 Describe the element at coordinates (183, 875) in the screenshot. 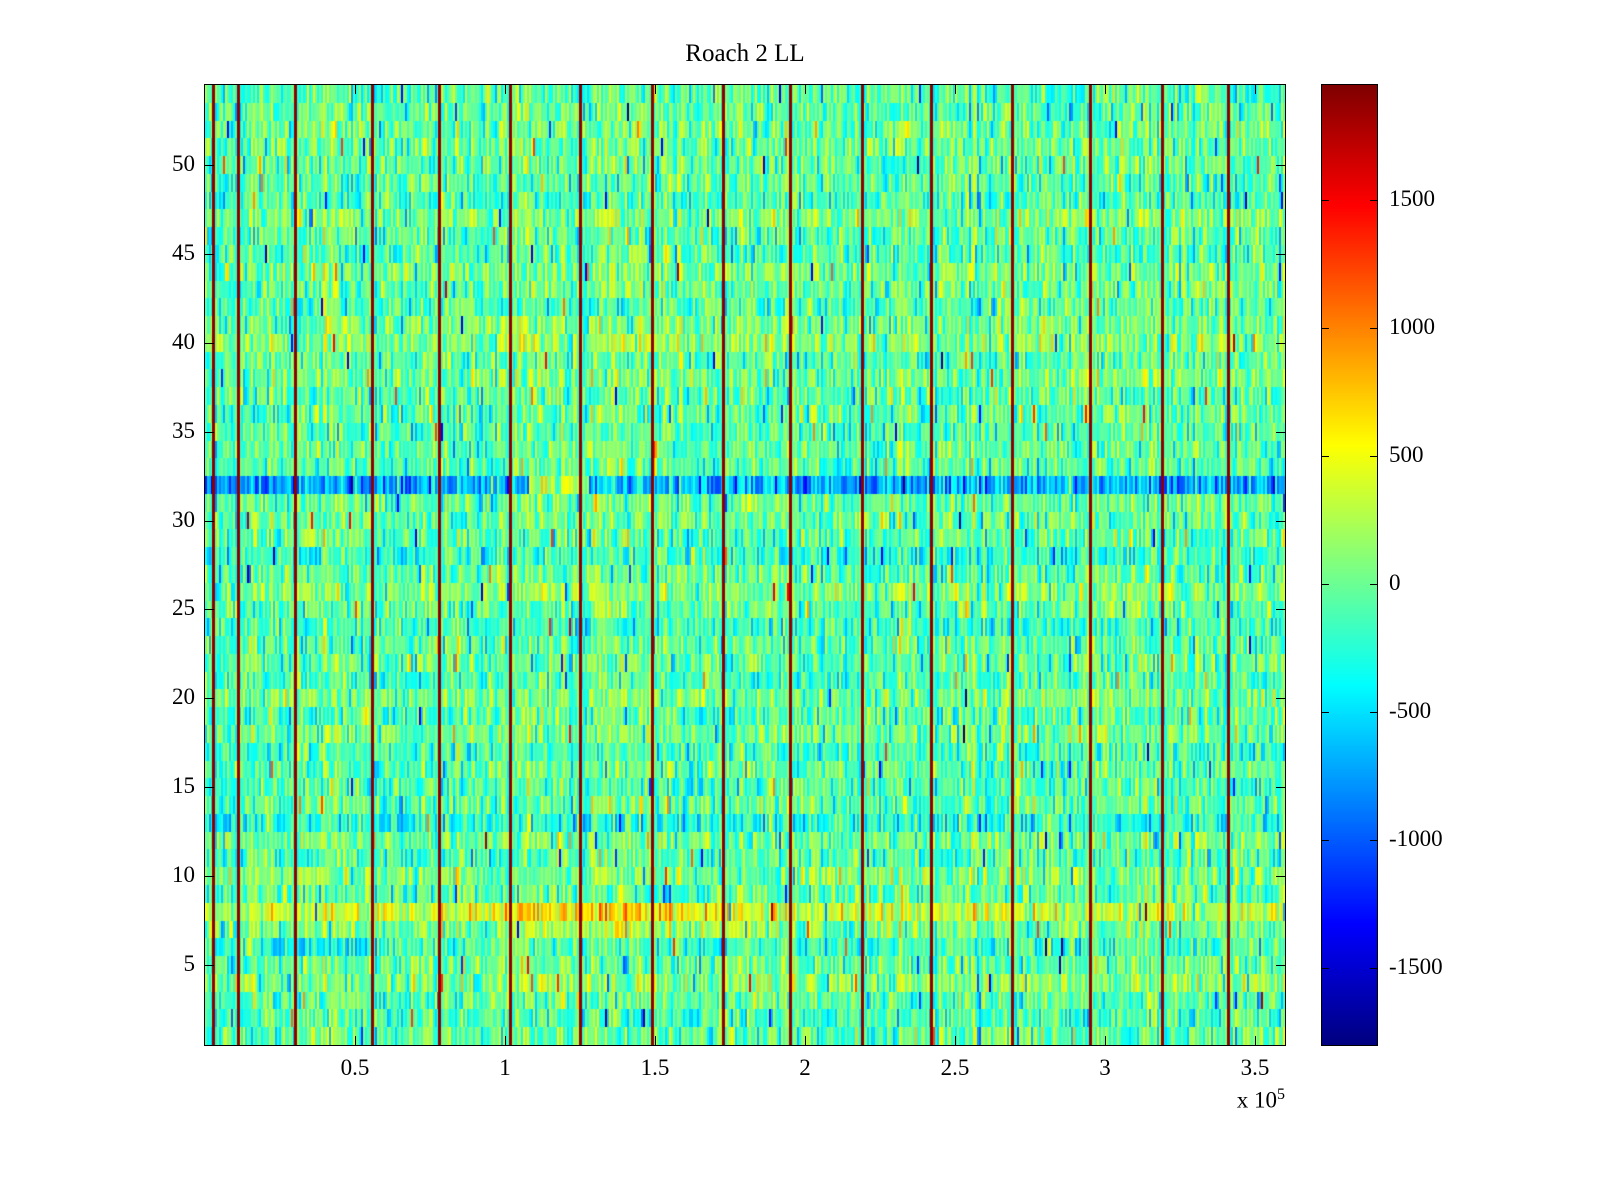

I see `y-tick-label: 10` at that location.